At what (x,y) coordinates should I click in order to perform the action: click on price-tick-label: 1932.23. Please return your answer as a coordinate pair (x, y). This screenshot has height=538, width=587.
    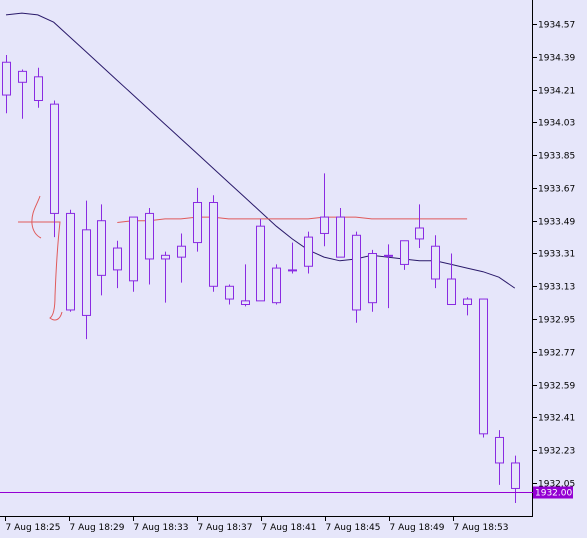
    Looking at the image, I should click on (556, 452).